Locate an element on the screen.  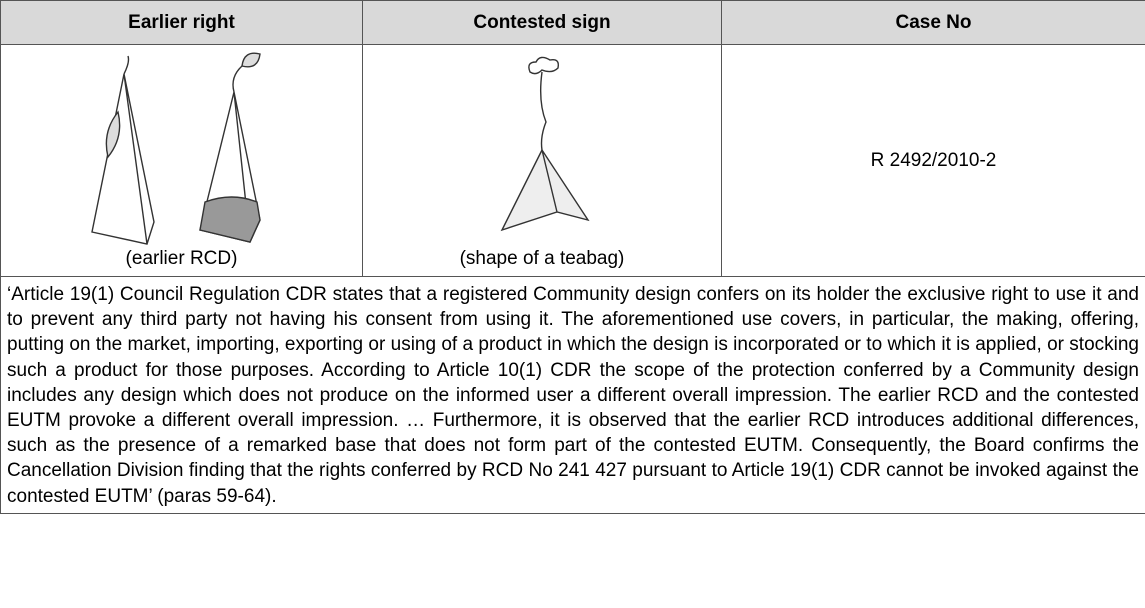
contested-sign-cell: (shape of a teabag) is located at coordinates (542, 160).